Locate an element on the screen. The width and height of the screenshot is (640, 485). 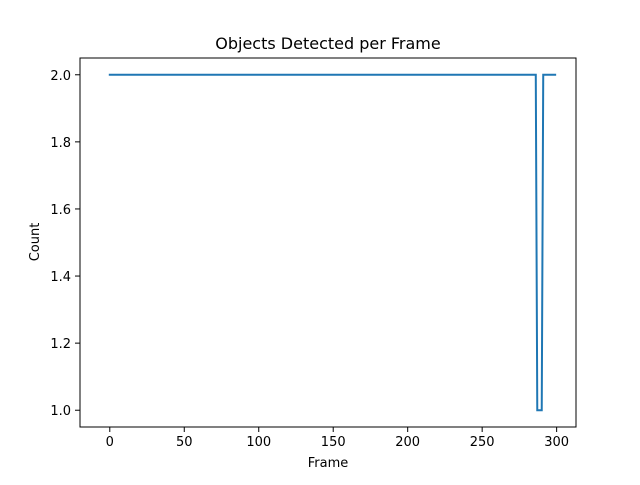
x-tick-label: 100 is located at coordinates (258, 442).